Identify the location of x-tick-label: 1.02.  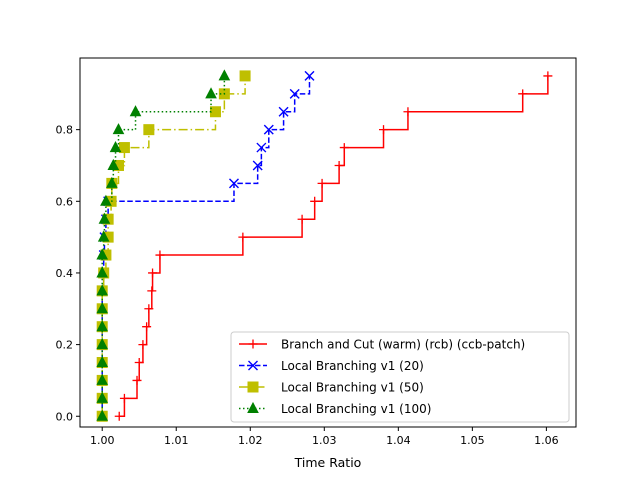
(250, 440).